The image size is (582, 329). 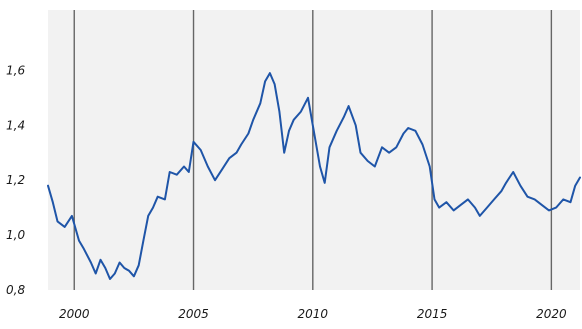 What do you see at coordinates (15, 125) in the screenshot?
I see `y-tick-label: 1,4` at bounding box center [15, 125].